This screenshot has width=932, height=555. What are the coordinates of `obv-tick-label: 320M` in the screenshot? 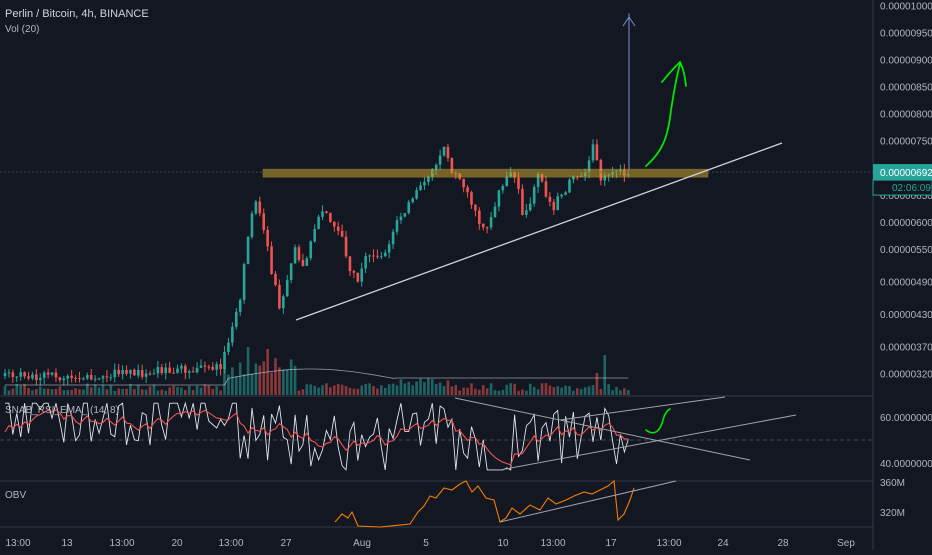 It's located at (892, 513).